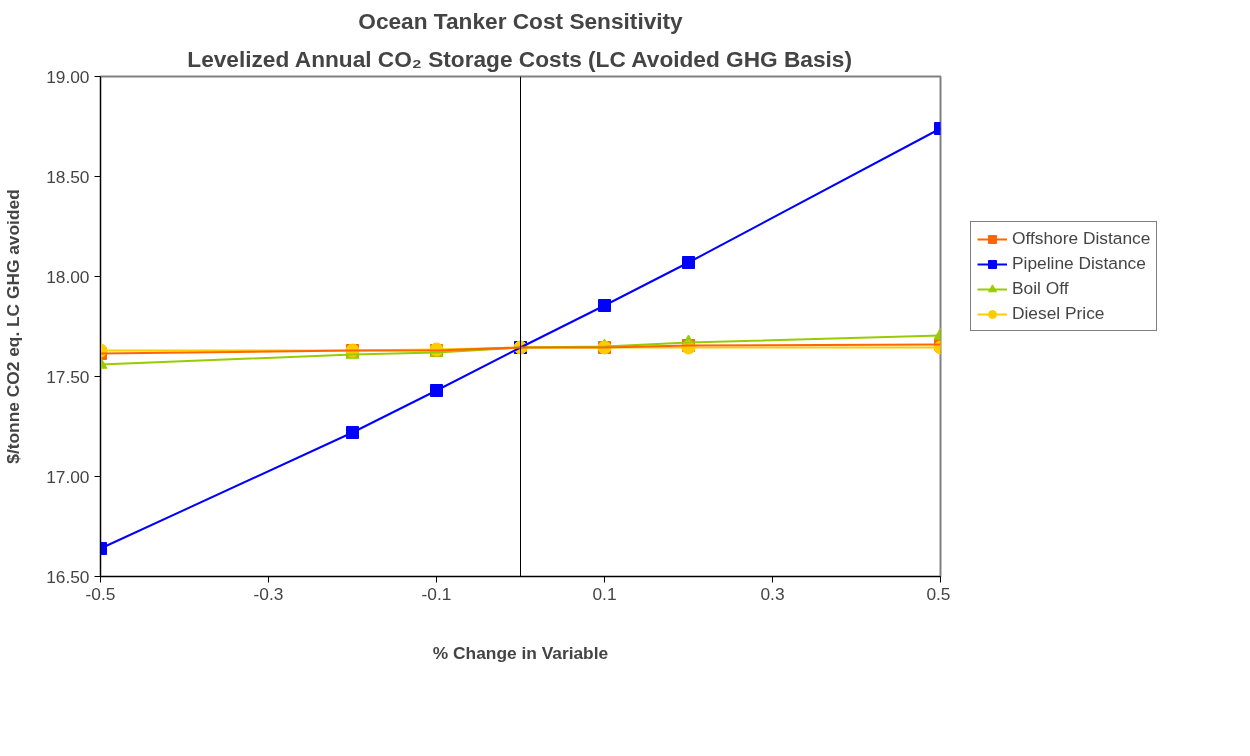 The height and width of the screenshot is (756, 1250). I want to click on chart-subtitle: Levelized Annual CO₂ Storage Costs (LC Avoided GHG Basis), so click(519, 58).